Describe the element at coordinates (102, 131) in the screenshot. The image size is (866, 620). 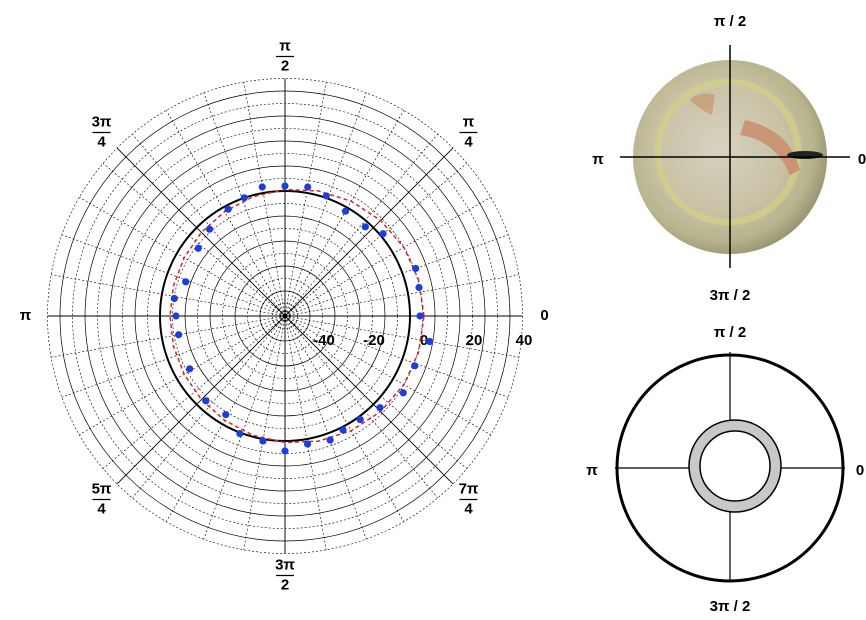
I see `theta-label: 3π4` at that location.